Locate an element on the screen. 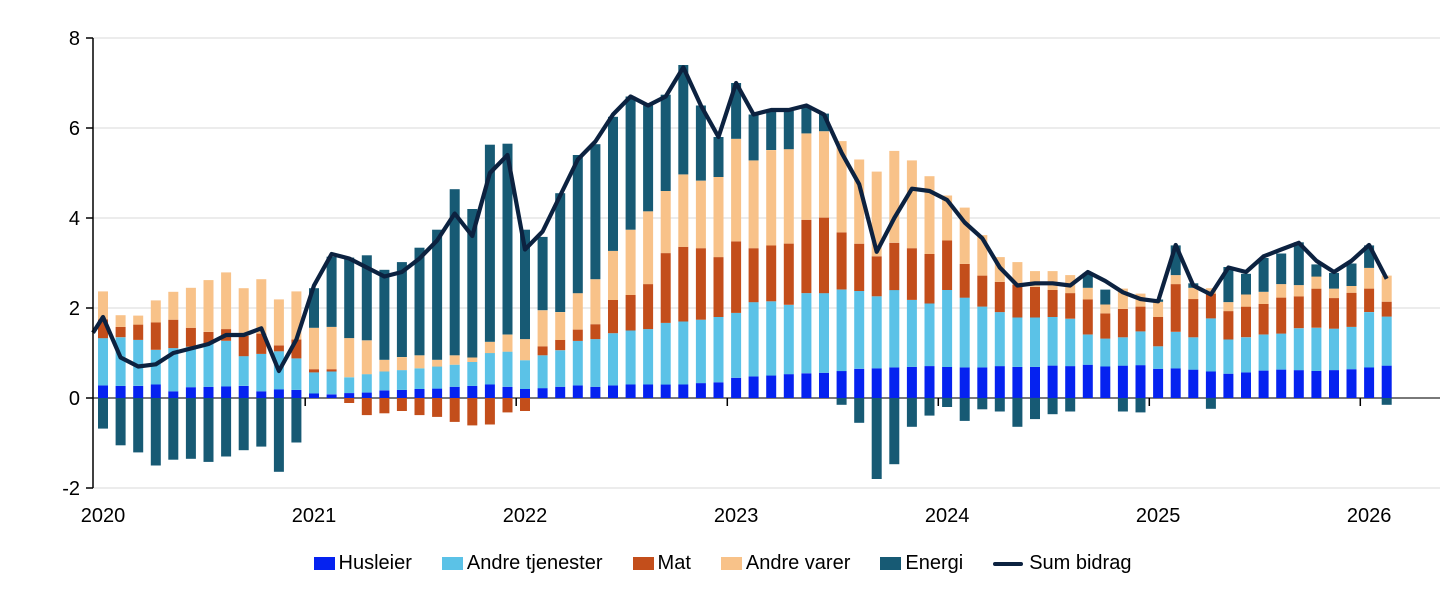 The height and width of the screenshot is (596, 1445). y-tick-label: 6 is located at coordinates (74, 129).